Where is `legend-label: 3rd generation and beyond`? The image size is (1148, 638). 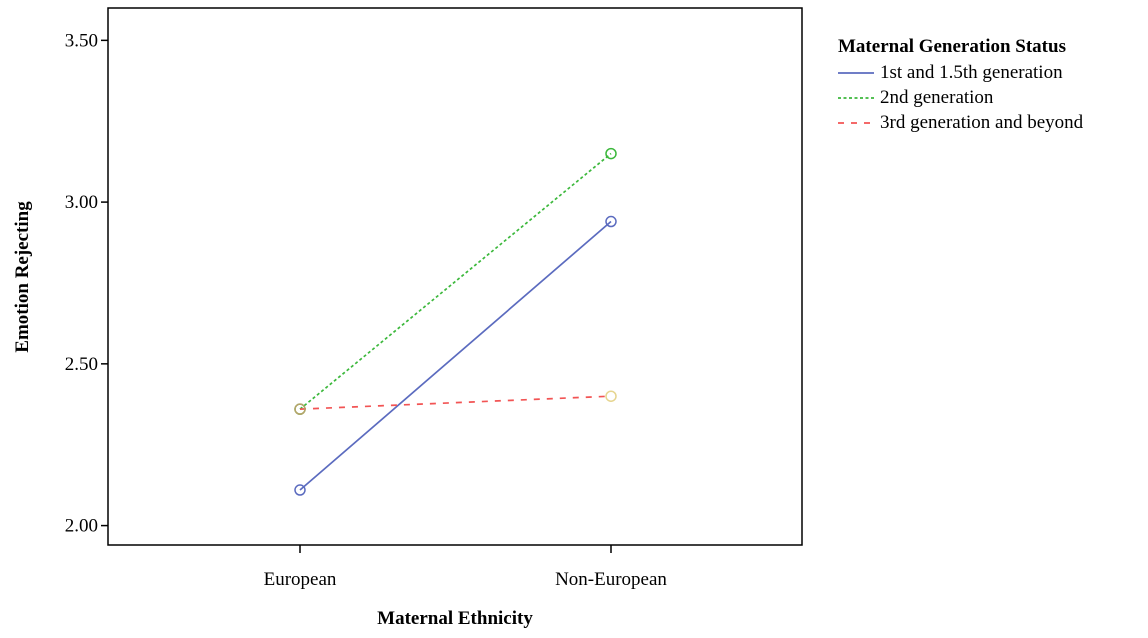 legend-label: 3rd generation and beyond is located at coordinates (982, 122).